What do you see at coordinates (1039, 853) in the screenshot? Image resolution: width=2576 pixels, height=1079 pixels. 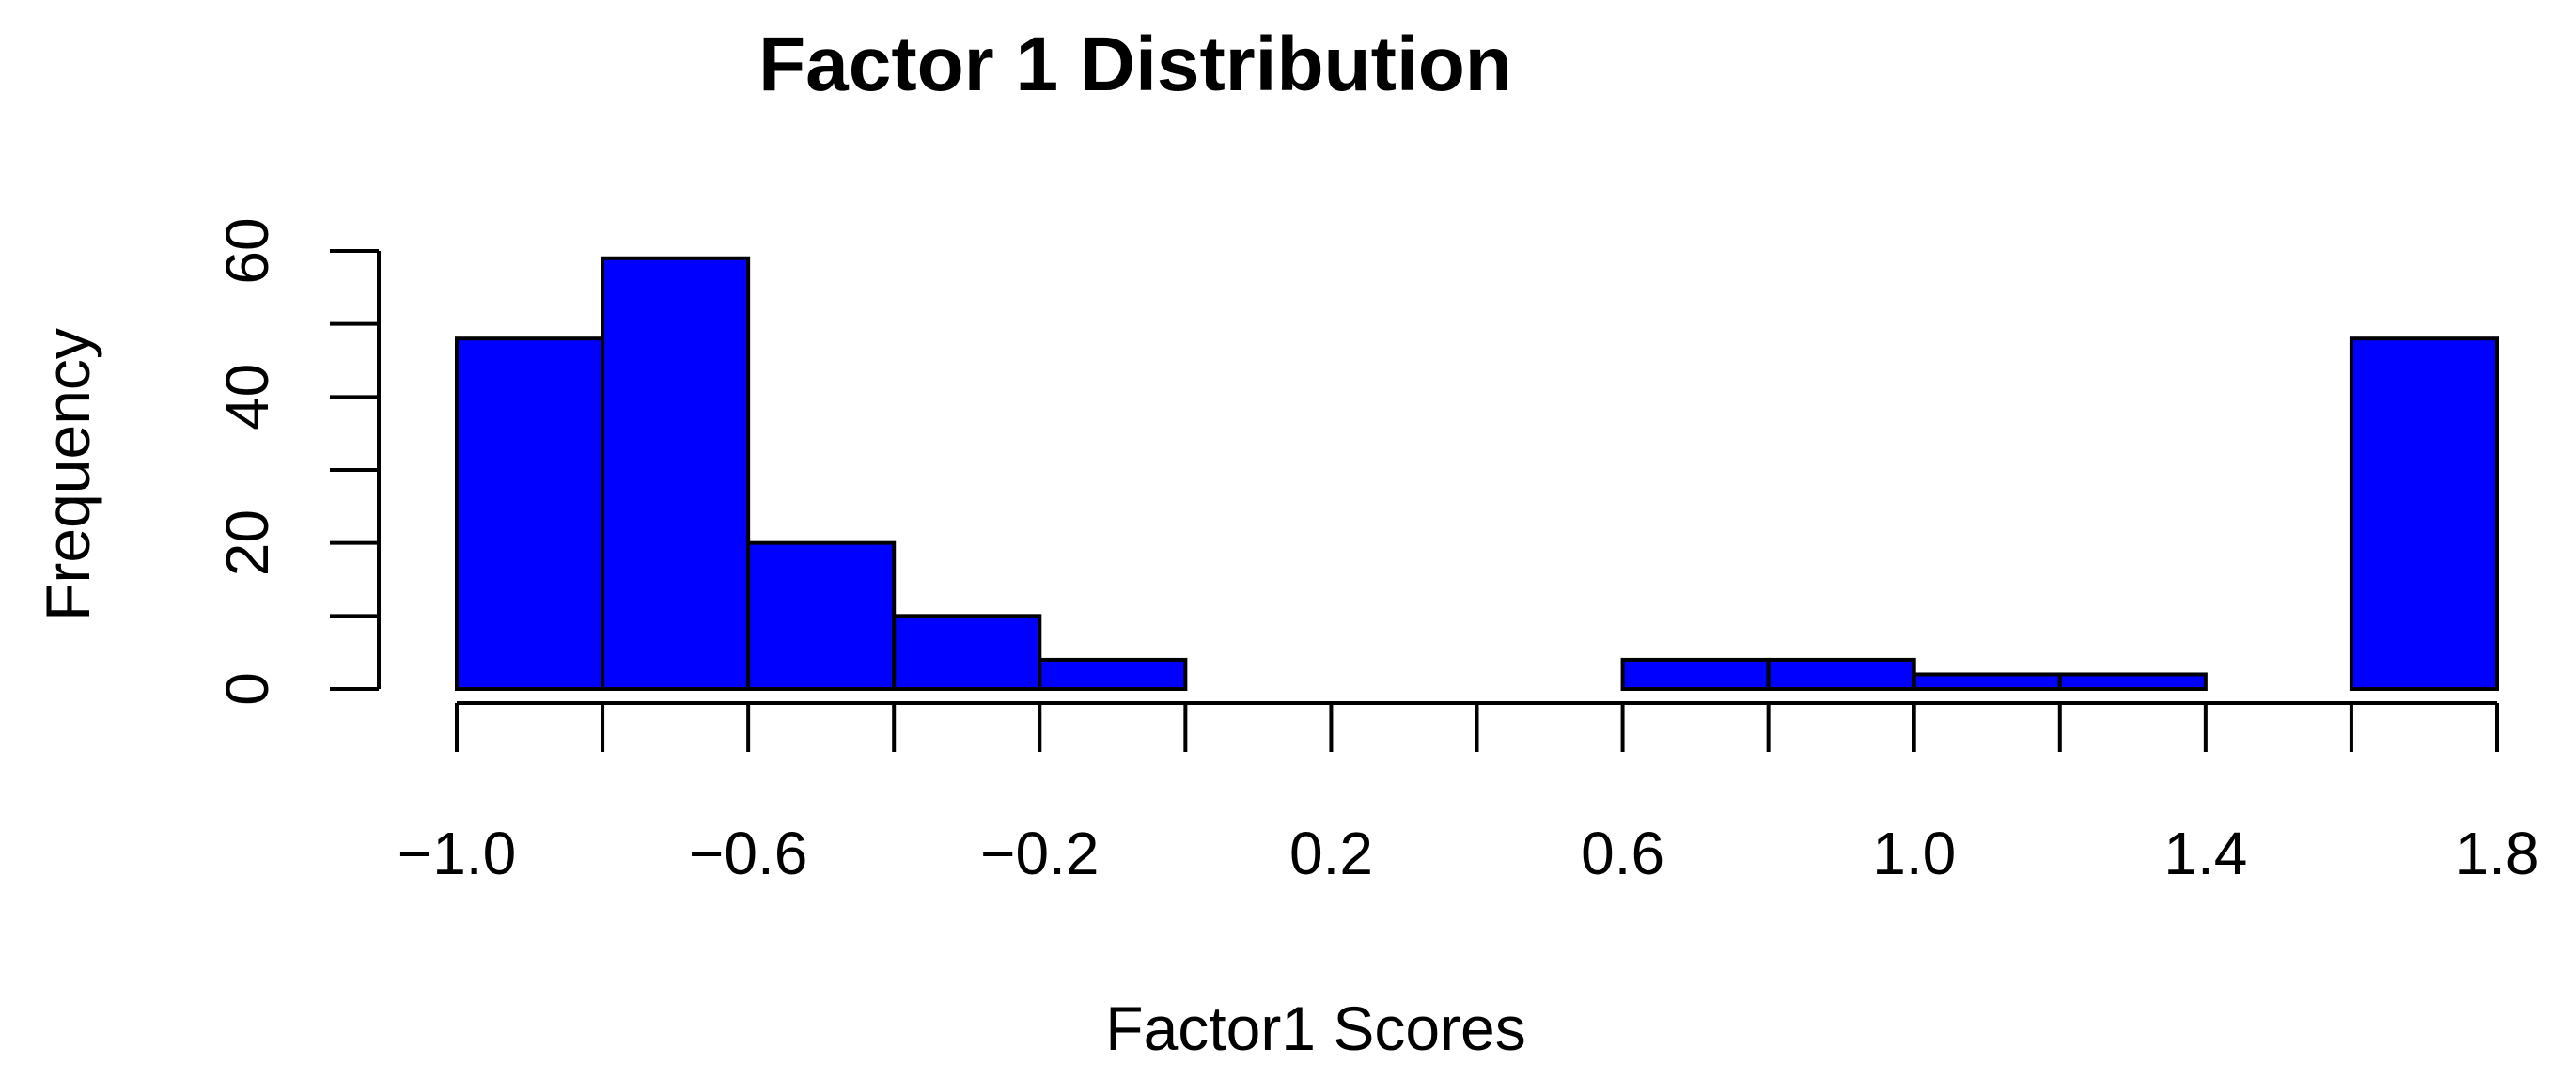 I see `x-tick-label: −0.2` at bounding box center [1039, 853].